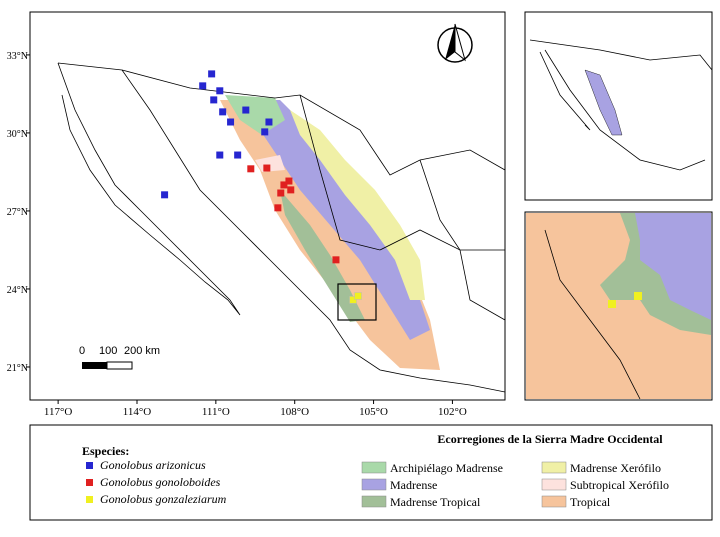  Describe the element at coordinates (58, 412) in the screenshot. I see `x-tick-label: 117°O` at that location.